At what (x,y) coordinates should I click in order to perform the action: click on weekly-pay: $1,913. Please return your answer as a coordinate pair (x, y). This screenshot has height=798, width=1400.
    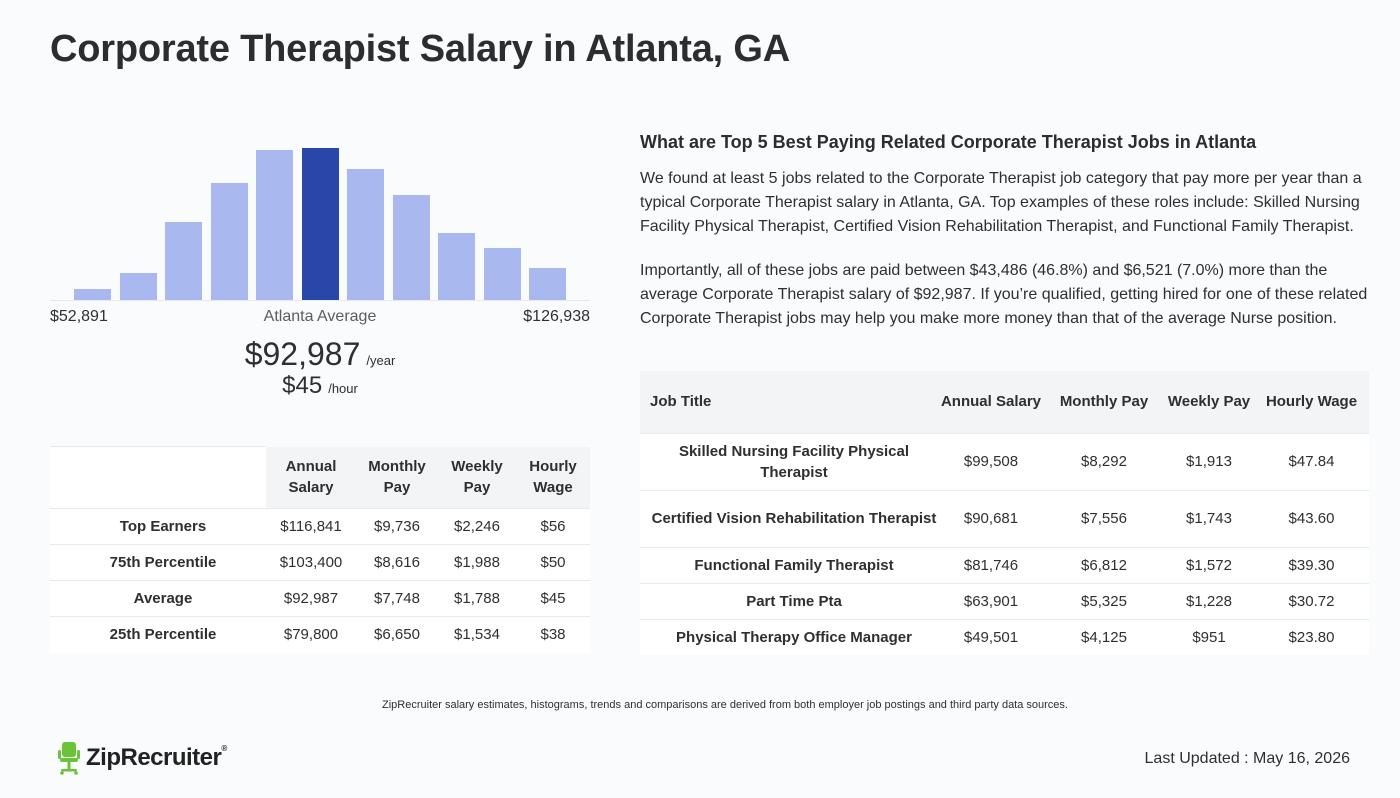
    Looking at the image, I should click on (1209, 461).